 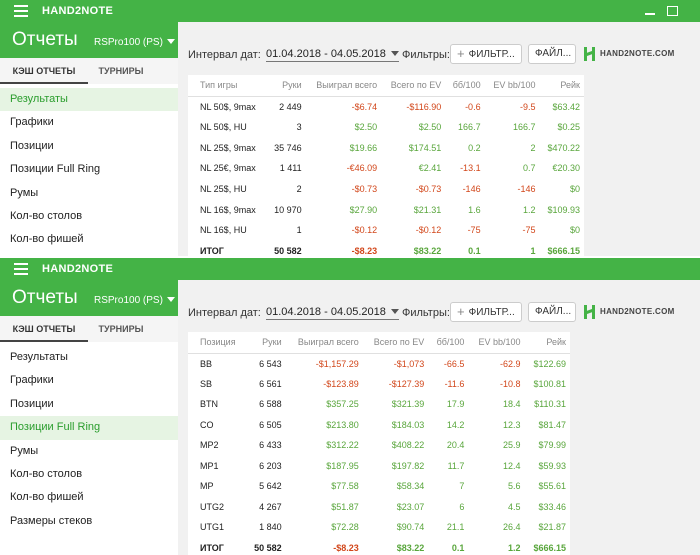 I want to click on table-cell: 6 433, so click(x=270, y=445).